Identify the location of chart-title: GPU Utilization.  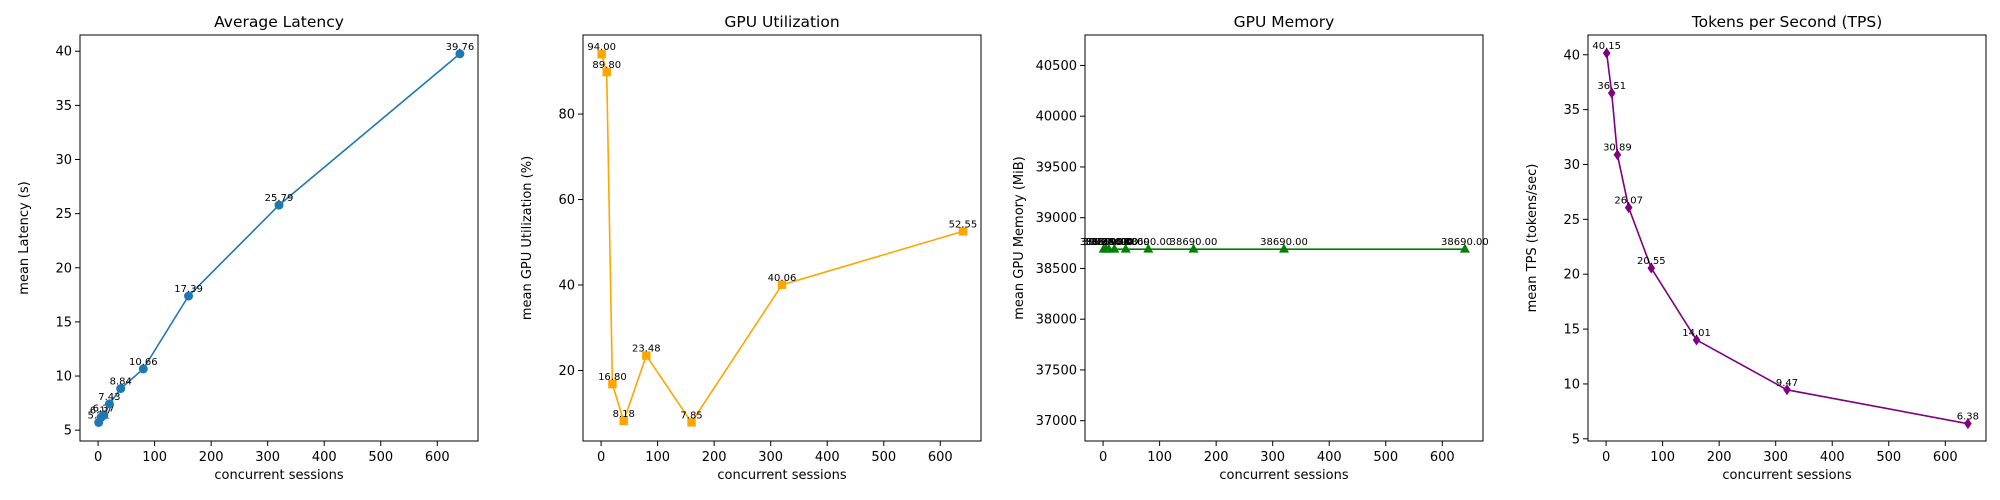
(781, 22).